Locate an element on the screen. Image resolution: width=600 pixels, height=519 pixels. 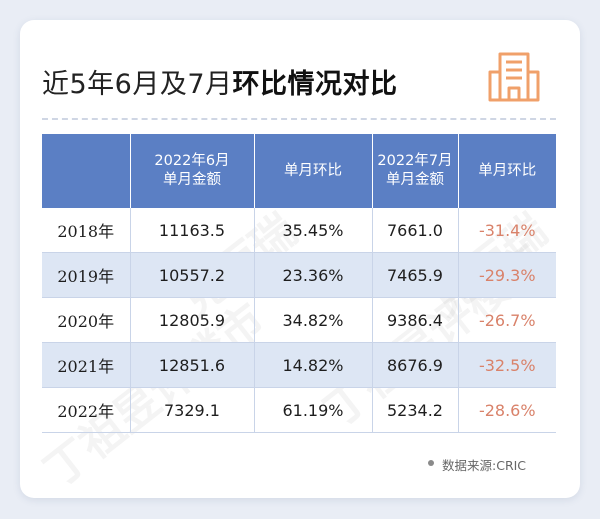
header-june-mom: 单月环比 is located at coordinates (313, 171).